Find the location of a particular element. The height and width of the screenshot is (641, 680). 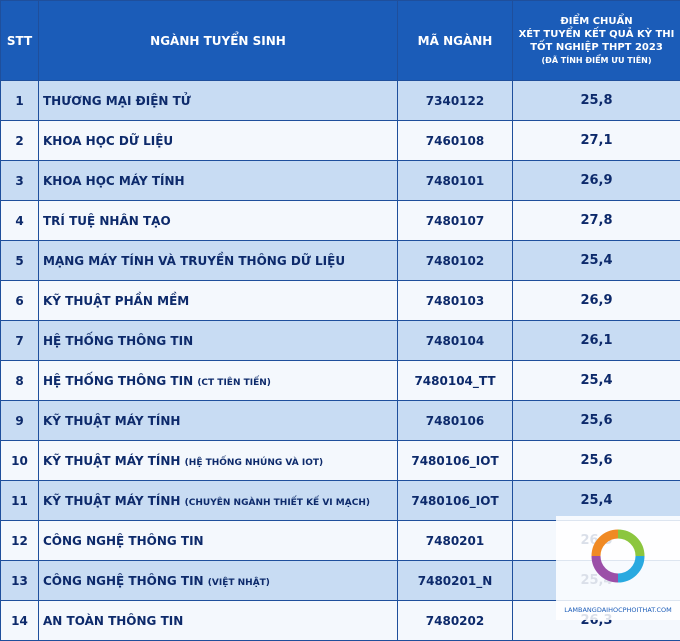

header-cell: STT is located at coordinates (19, 40).